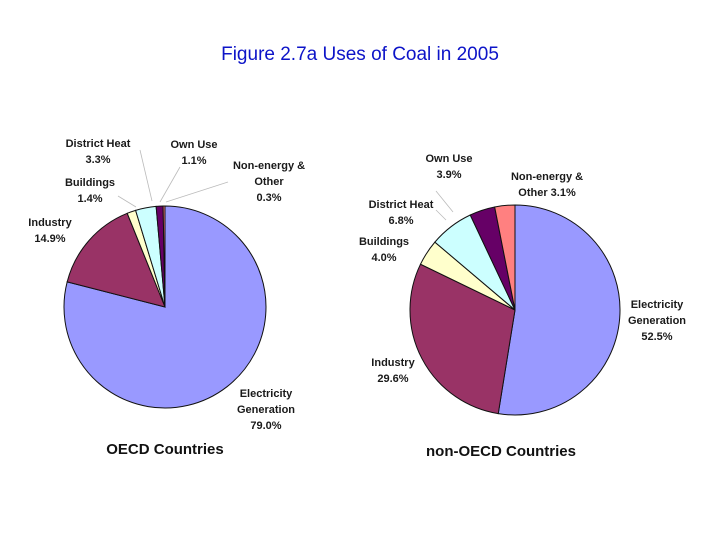 The width and height of the screenshot is (720, 540). What do you see at coordinates (193, 161) in the screenshot?
I see `label-value: 1.1%` at bounding box center [193, 161].